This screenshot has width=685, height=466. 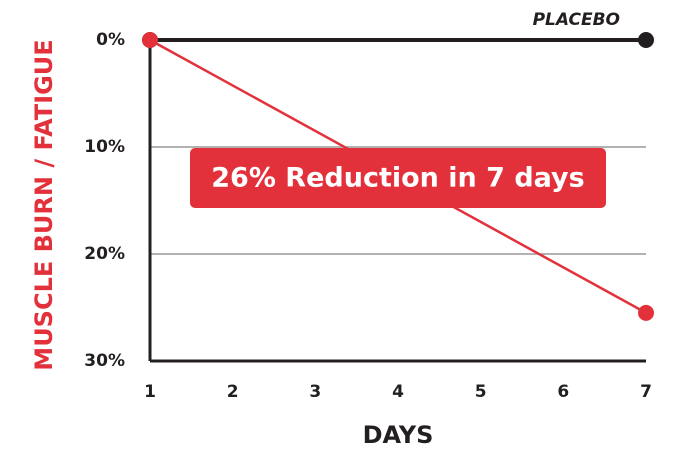 What do you see at coordinates (481, 392) in the screenshot?
I see `x-tick-label: 5` at bounding box center [481, 392].